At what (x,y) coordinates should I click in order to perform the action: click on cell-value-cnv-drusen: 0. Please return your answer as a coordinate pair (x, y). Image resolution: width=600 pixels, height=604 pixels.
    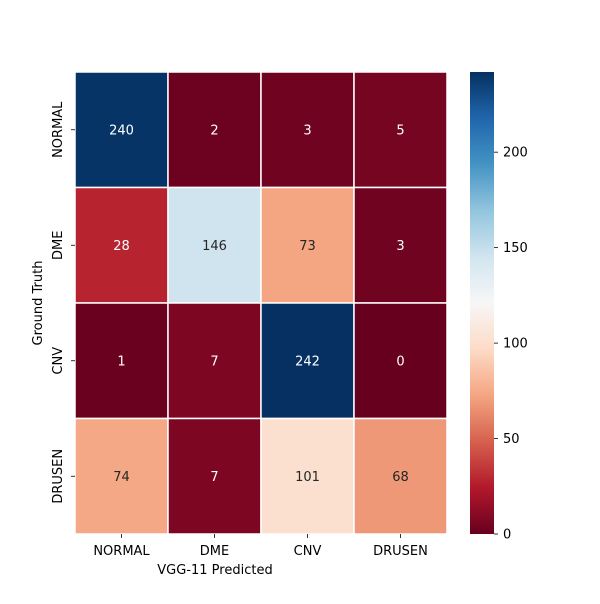
    Looking at the image, I should click on (400, 361).